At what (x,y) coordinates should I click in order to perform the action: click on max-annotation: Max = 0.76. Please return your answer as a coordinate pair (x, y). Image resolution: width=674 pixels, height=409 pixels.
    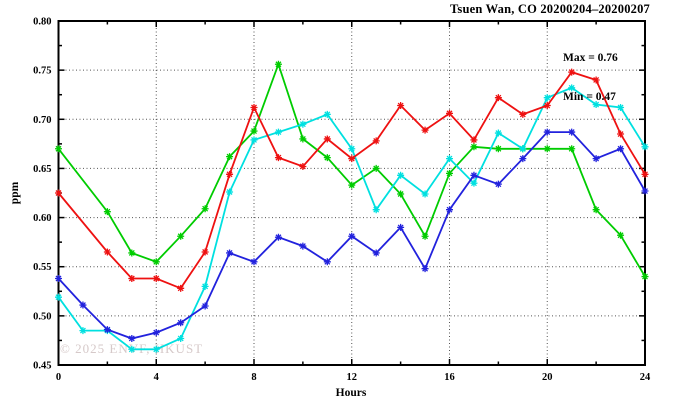
    Looking at the image, I should click on (590, 58).